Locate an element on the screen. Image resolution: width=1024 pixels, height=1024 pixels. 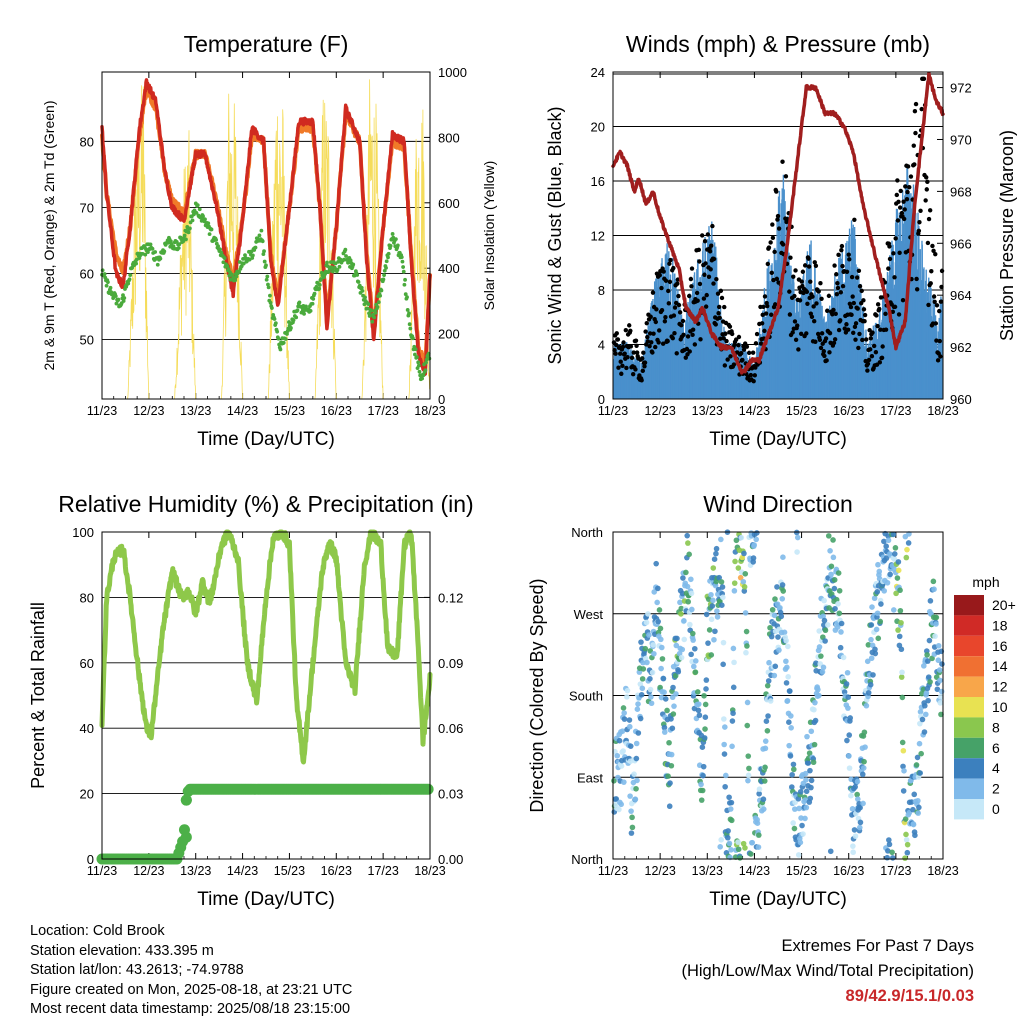
winds-x-tick-label: 15/23 is located at coordinates (801, 411).